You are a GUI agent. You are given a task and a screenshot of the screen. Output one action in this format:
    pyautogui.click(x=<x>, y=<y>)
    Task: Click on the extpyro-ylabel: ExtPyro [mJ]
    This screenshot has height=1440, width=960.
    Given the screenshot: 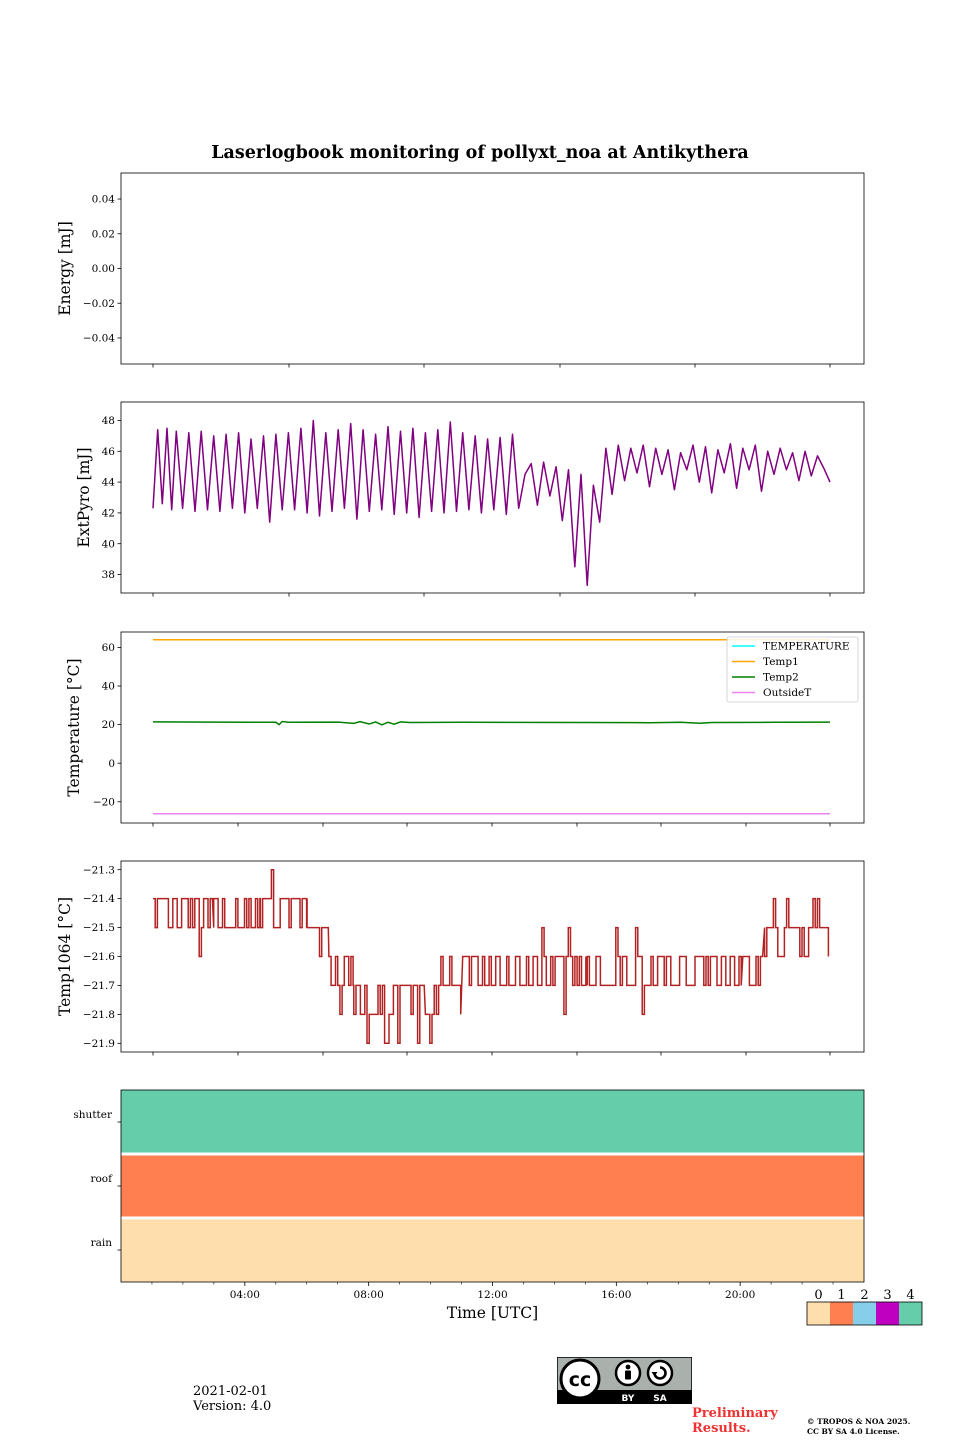 What is the action you would take?
    pyautogui.click(x=84, y=497)
    